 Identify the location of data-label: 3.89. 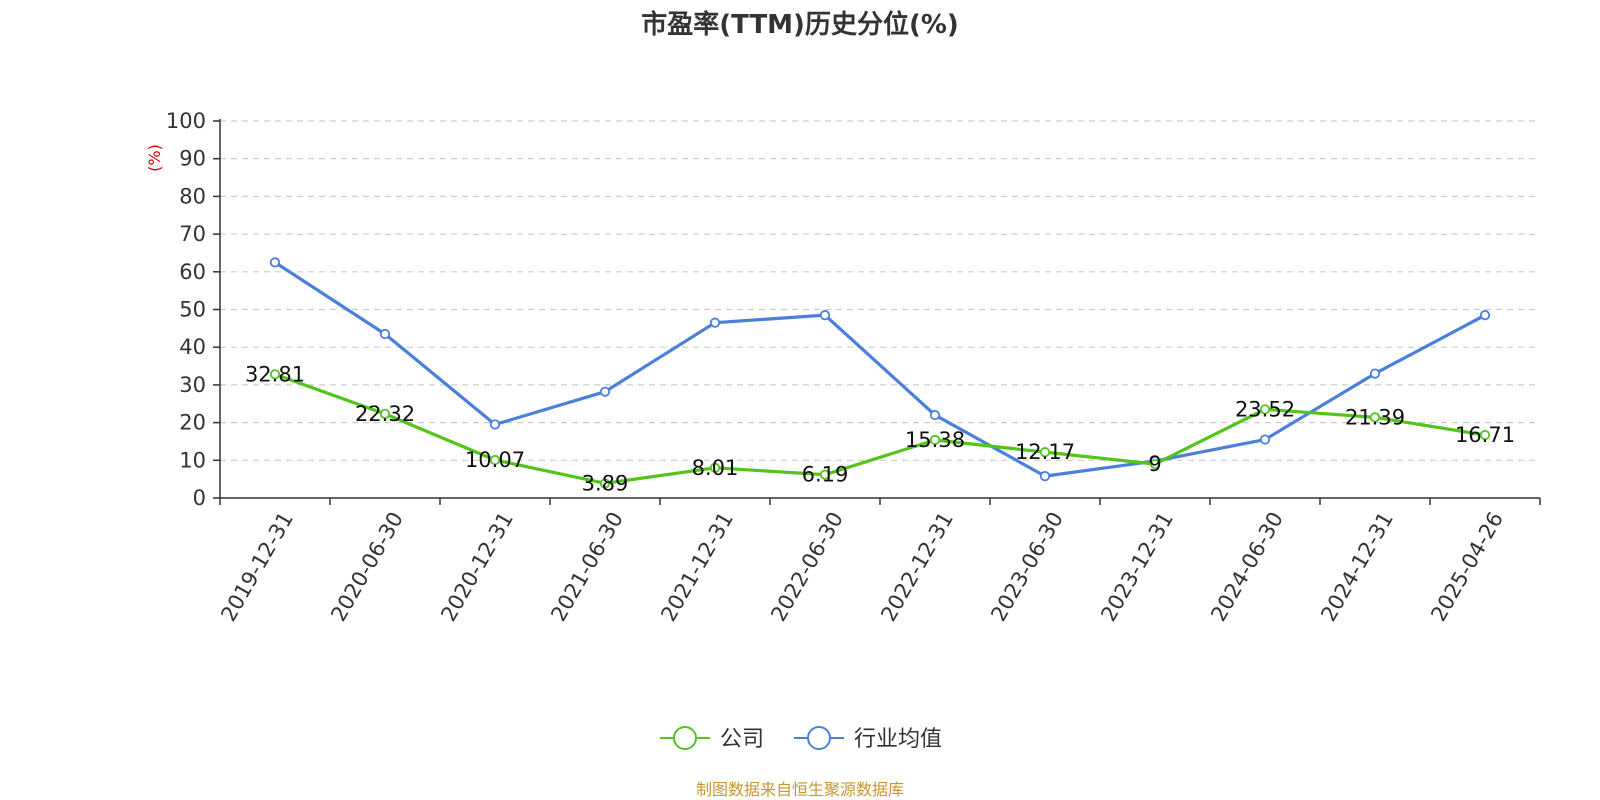
(605, 483).